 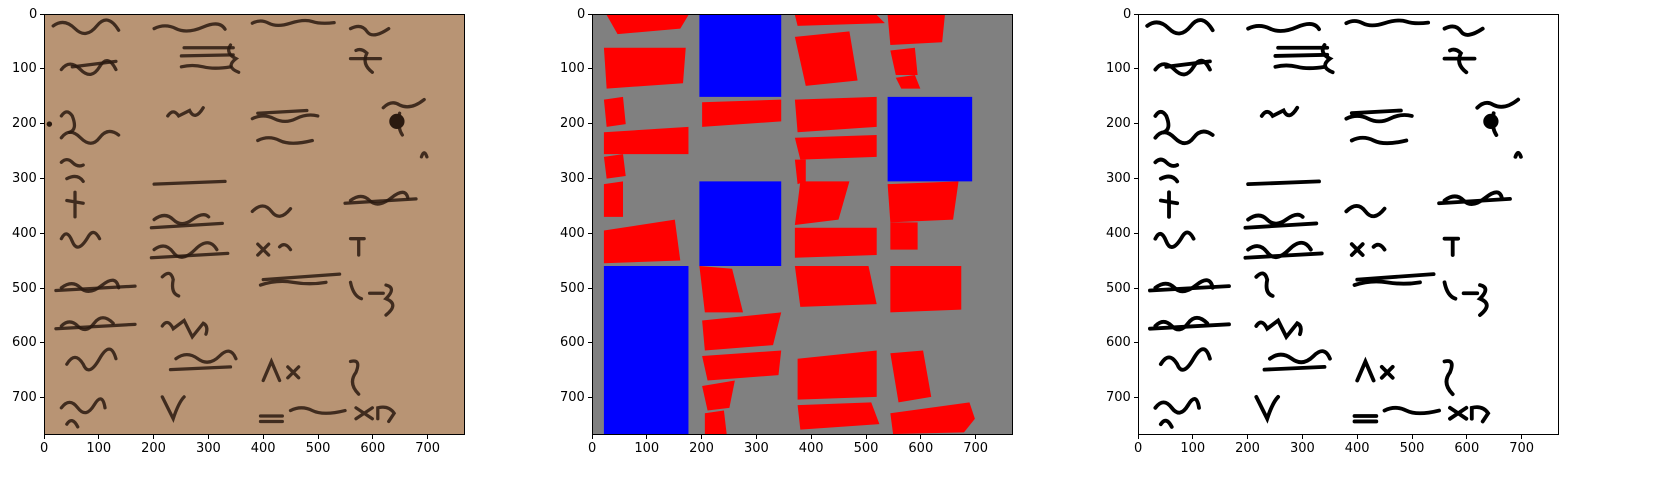 I want to click on y-tick-label: 300, so click(x=1118, y=178).